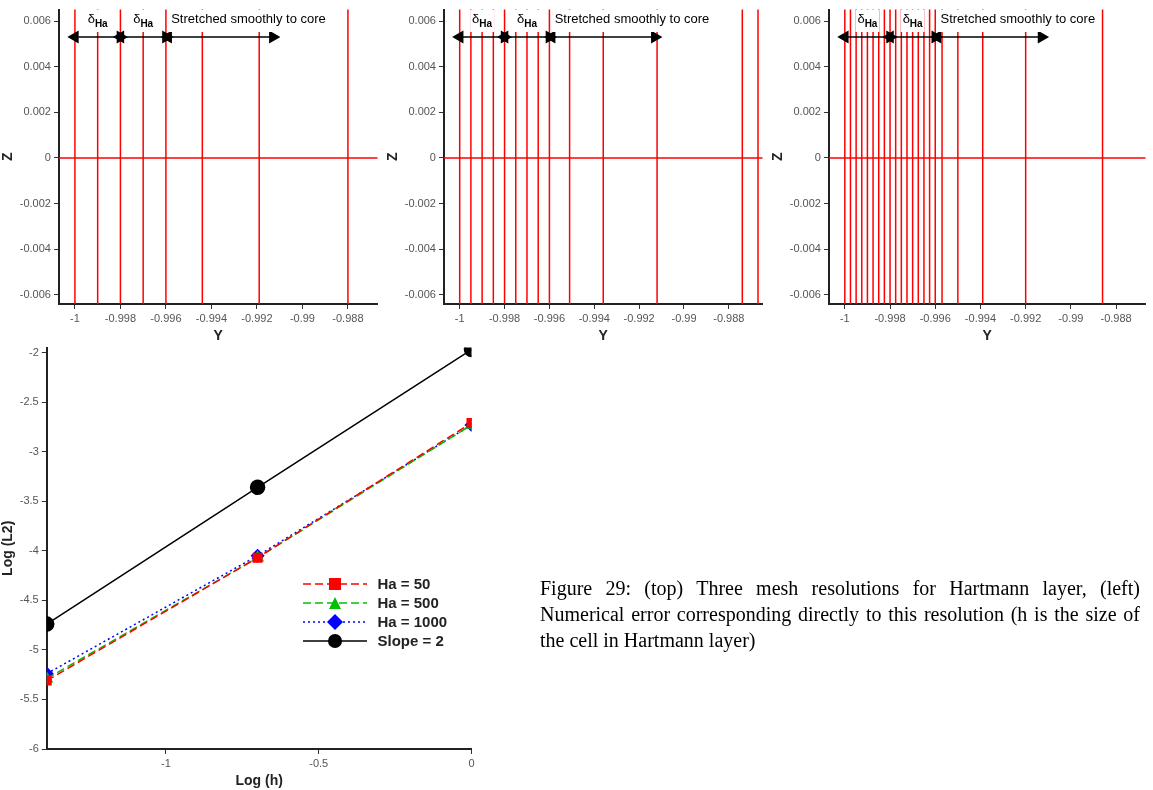 The height and width of the screenshot is (790, 1153). What do you see at coordinates (404, 583) in the screenshot?
I see `legend-label: Ha = 50` at bounding box center [404, 583].